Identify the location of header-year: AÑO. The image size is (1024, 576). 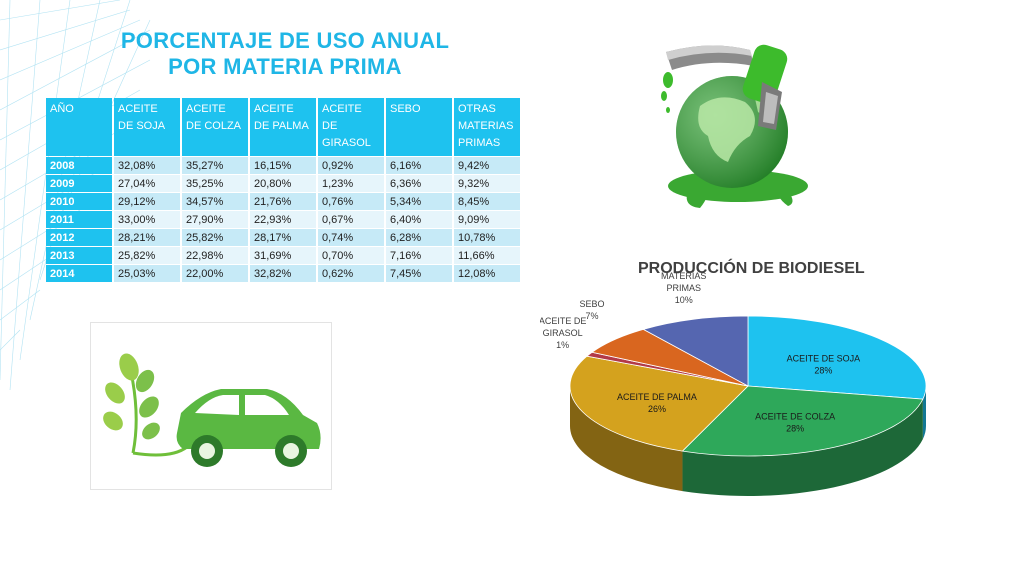
(79, 127).